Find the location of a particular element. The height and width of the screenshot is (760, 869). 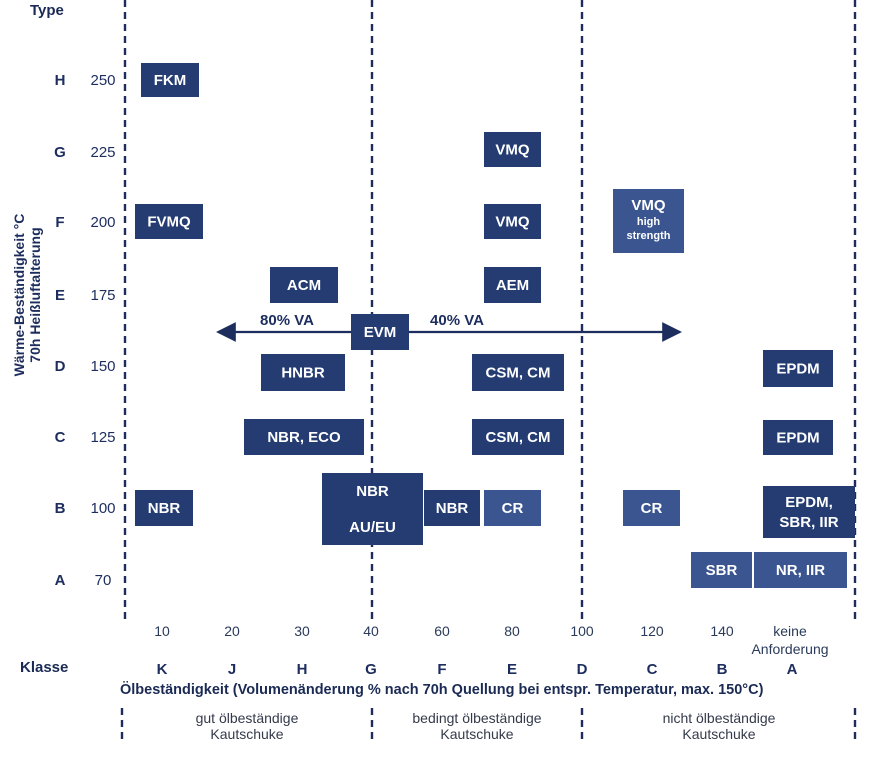

klasse-letter: B is located at coordinates (722, 669).